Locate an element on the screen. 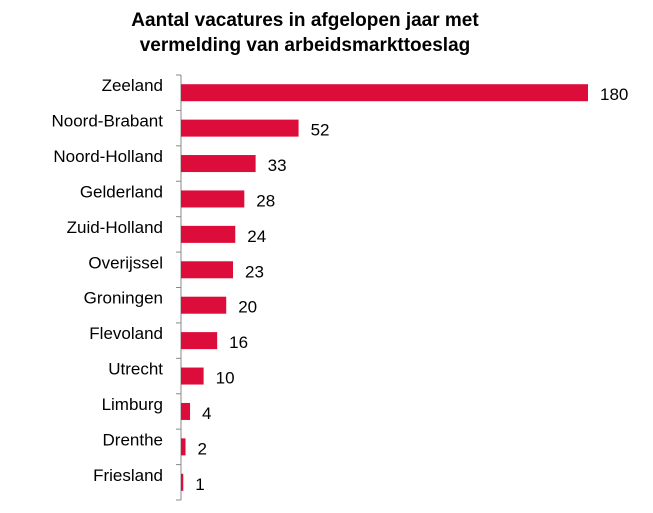  y-tick-label: Noord-Holland is located at coordinates (108, 156).